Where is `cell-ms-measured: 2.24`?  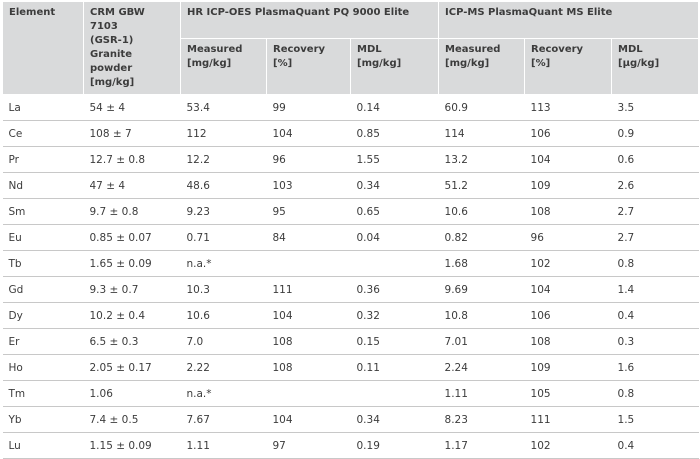 cell-ms-measured: 2.24 is located at coordinates (481, 367).